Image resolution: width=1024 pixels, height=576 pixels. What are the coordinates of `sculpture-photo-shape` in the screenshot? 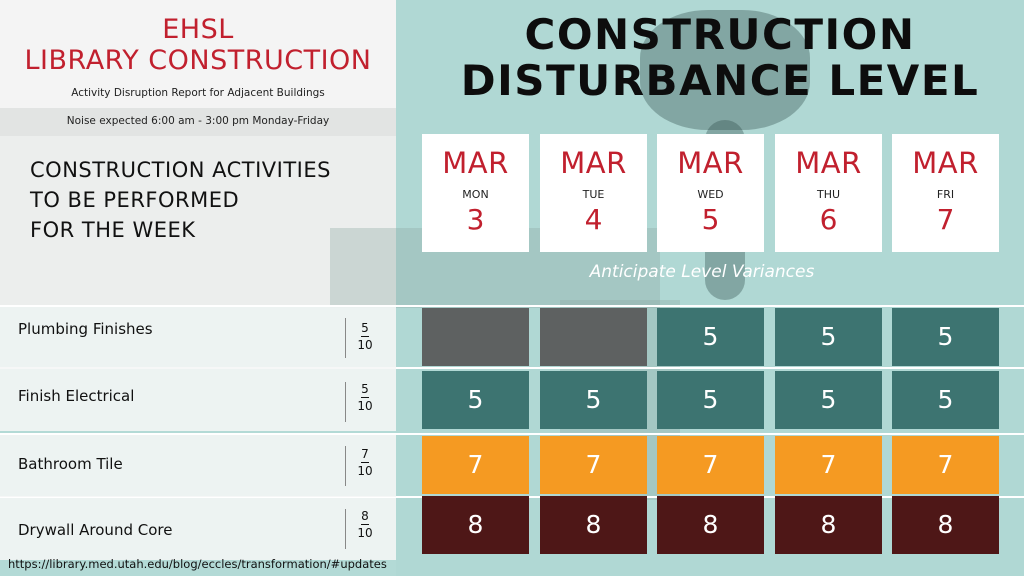 It's located at (725, 70).